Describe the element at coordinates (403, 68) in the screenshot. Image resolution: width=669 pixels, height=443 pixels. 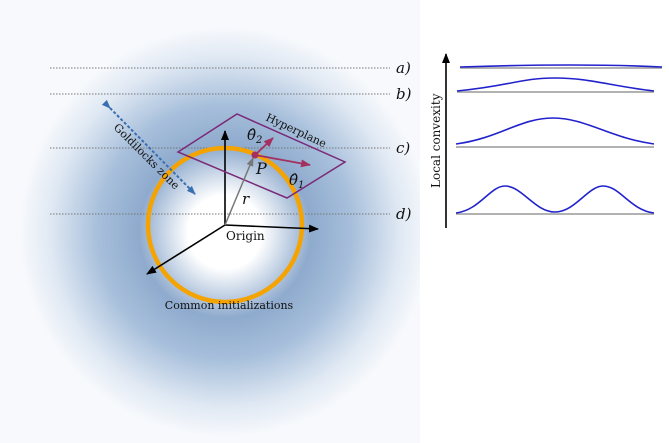
I see `level-label-a: a)` at that location.